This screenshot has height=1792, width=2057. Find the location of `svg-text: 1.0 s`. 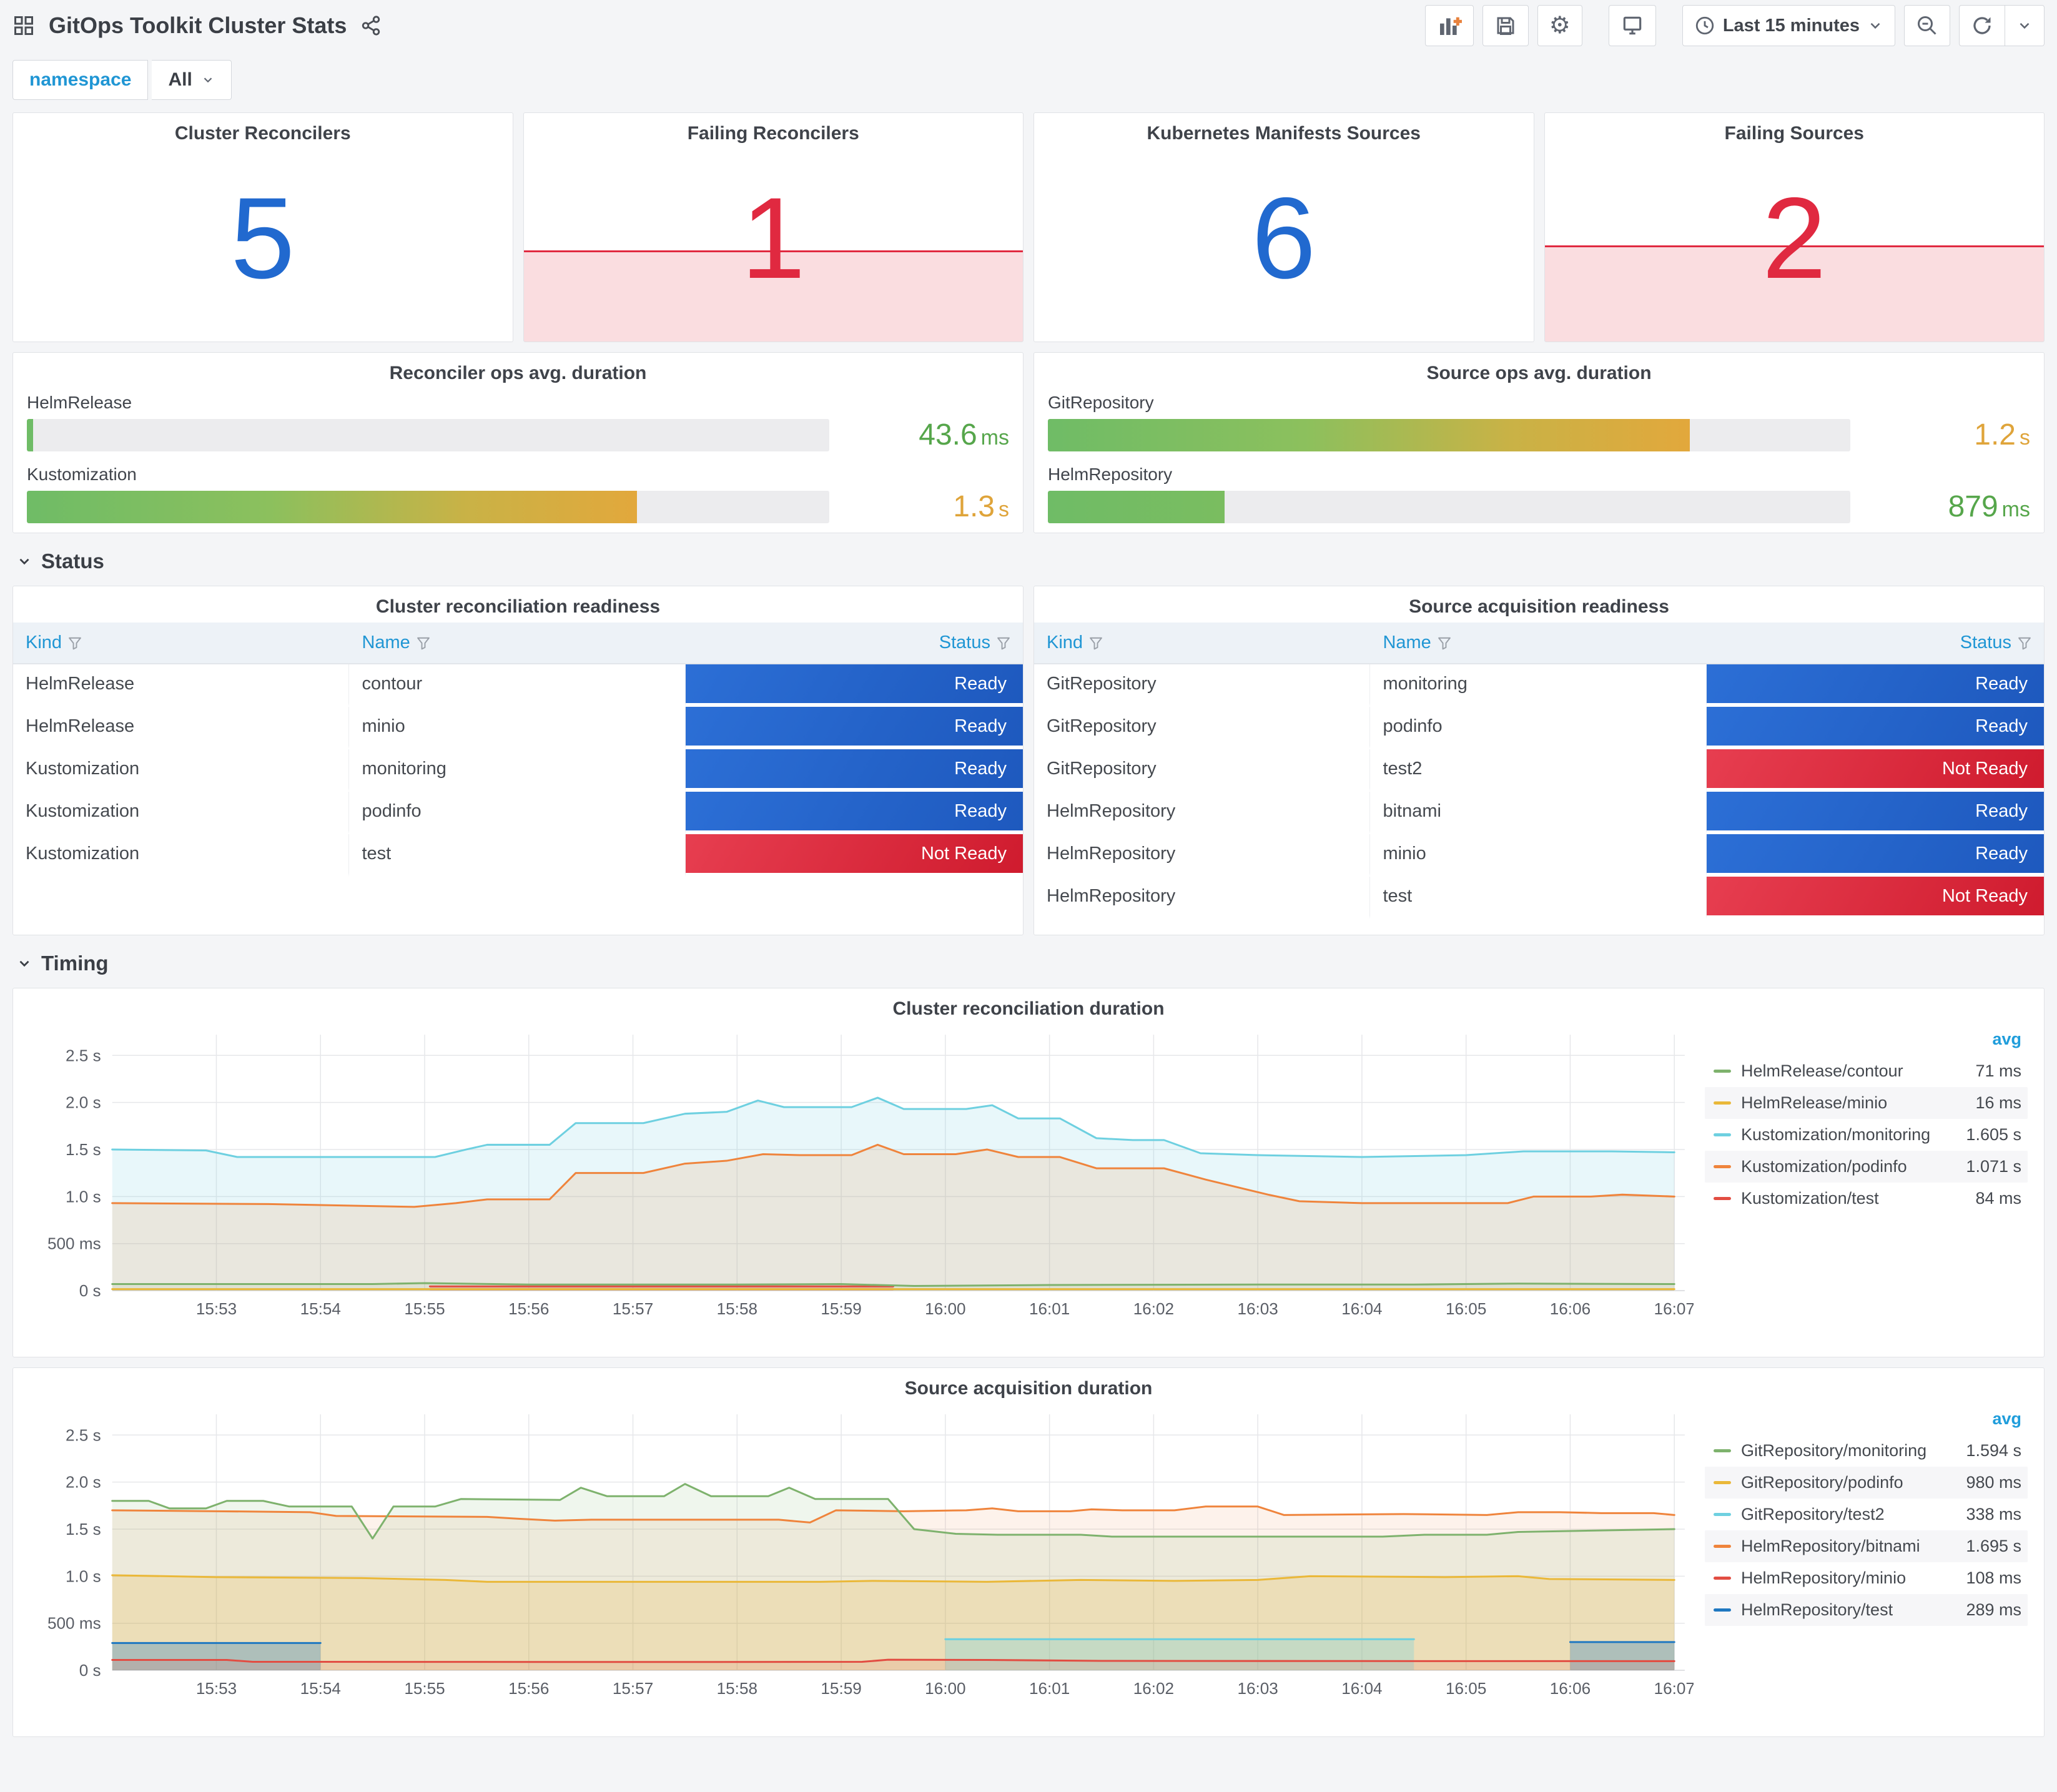

svg-text: 1.0 s is located at coordinates (84, 1576).